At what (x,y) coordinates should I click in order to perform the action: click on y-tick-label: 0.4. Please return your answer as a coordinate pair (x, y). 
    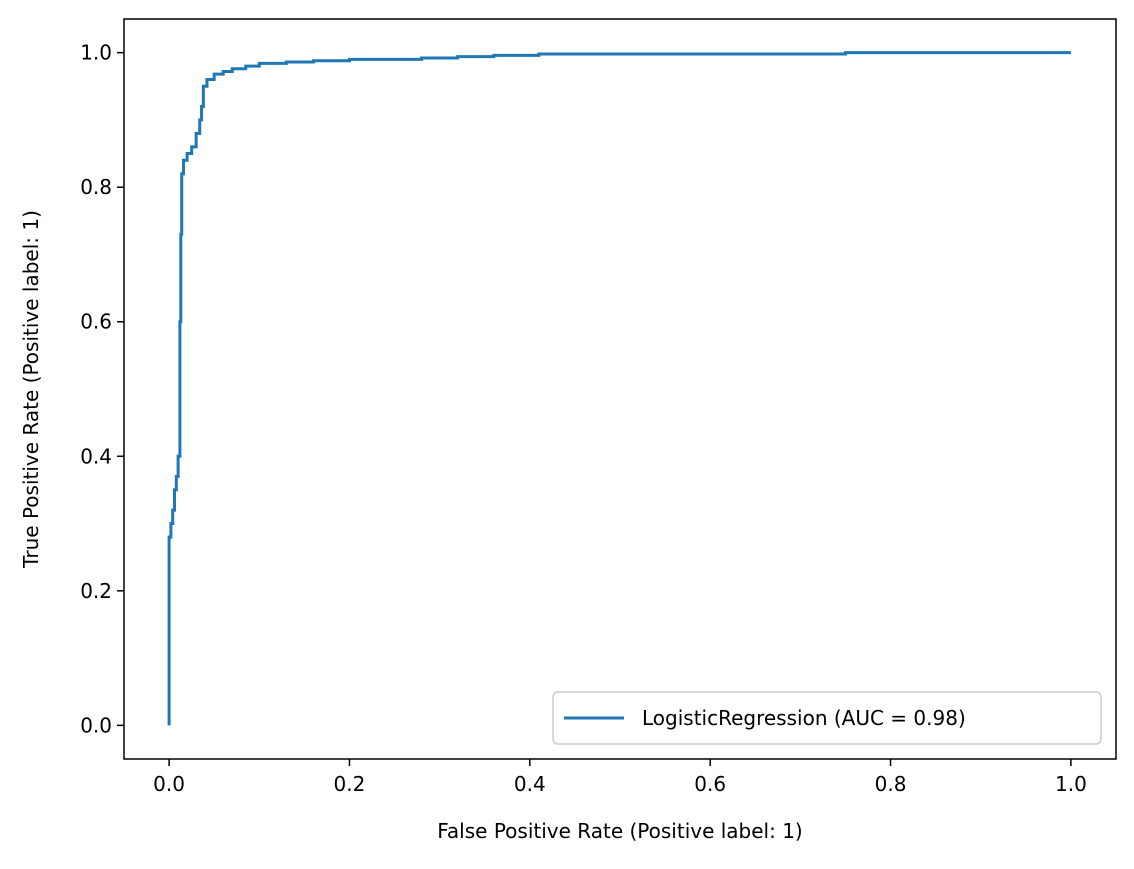
    Looking at the image, I should click on (96, 456).